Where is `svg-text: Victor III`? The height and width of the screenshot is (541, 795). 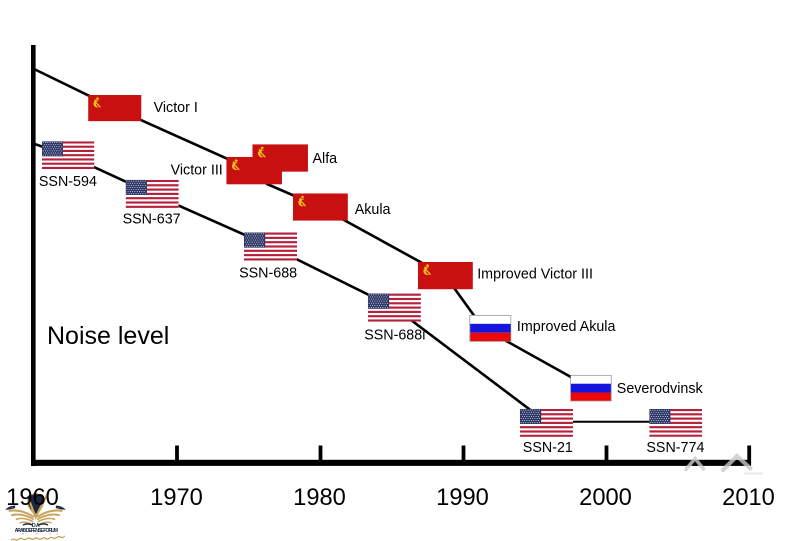
svg-text: Victor III is located at coordinates (197, 170).